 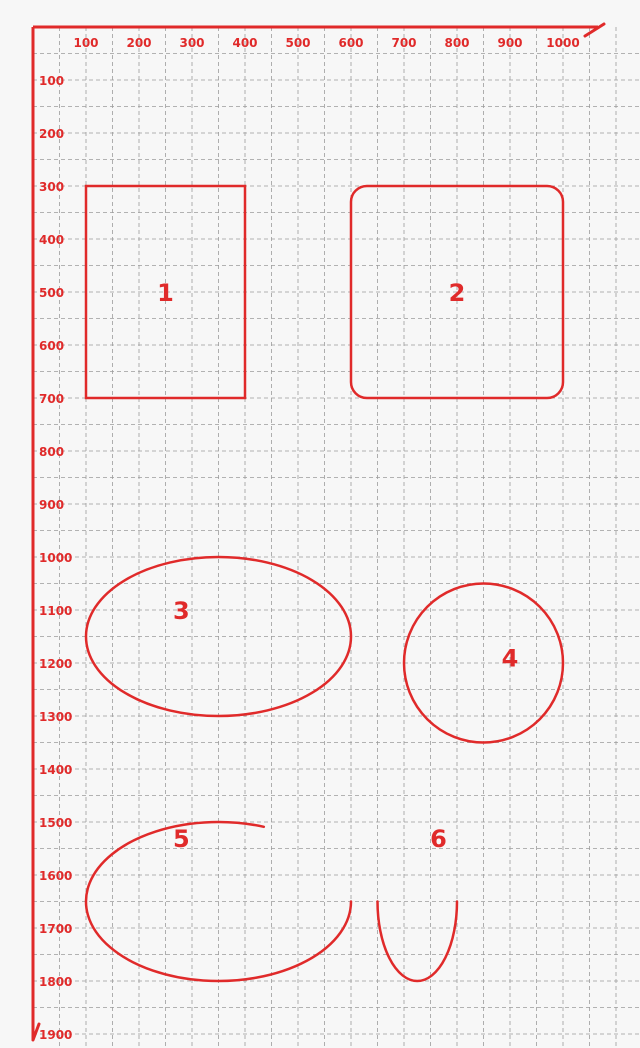 I want to click on y-tick-label: 100, so click(x=51, y=81).